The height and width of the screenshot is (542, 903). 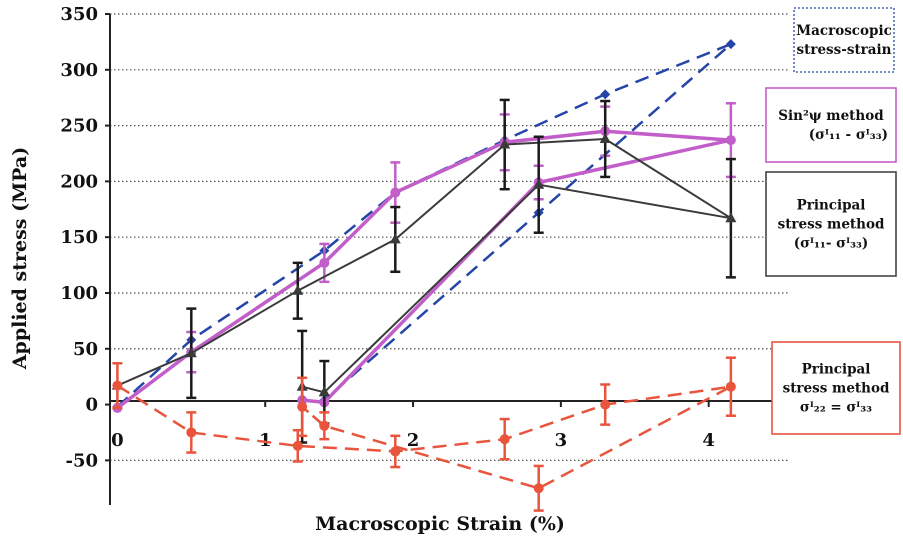 What do you see at coordinates (848, 135) in the screenshot?
I see `legend-label: (σᴵ₁₁ - σᴵ₃₃)` at bounding box center [848, 135].